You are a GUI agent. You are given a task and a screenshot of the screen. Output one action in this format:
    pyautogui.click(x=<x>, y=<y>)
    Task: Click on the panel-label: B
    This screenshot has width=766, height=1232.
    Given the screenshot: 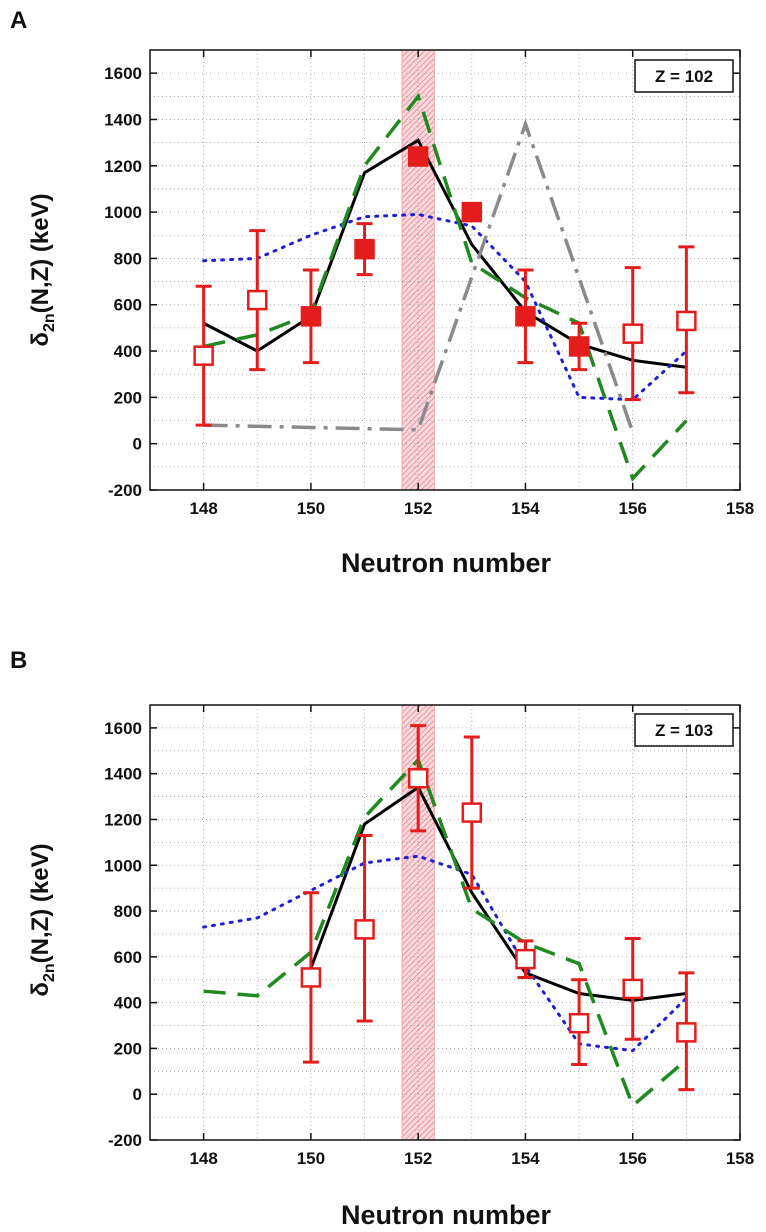 What is the action you would take?
    pyautogui.click(x=18, y=660)
    